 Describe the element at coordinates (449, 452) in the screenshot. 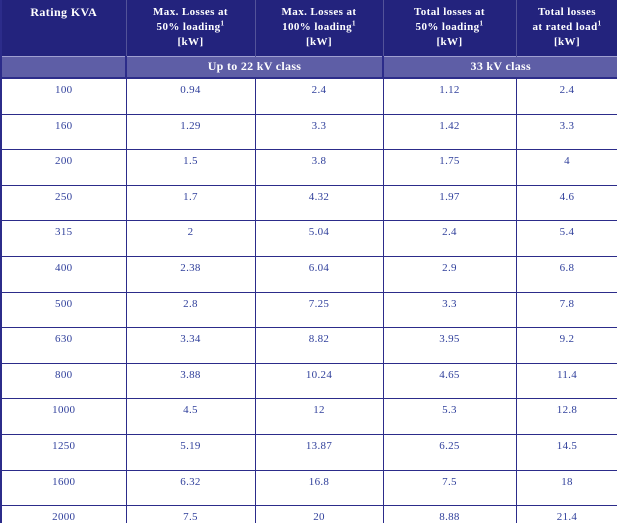

I see `value-cell: 6.25` at that location.